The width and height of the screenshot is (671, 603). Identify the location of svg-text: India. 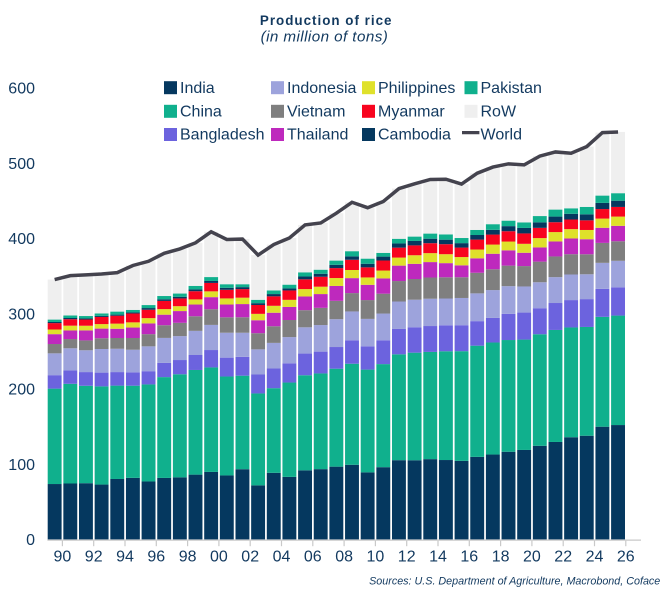
(197, 88).